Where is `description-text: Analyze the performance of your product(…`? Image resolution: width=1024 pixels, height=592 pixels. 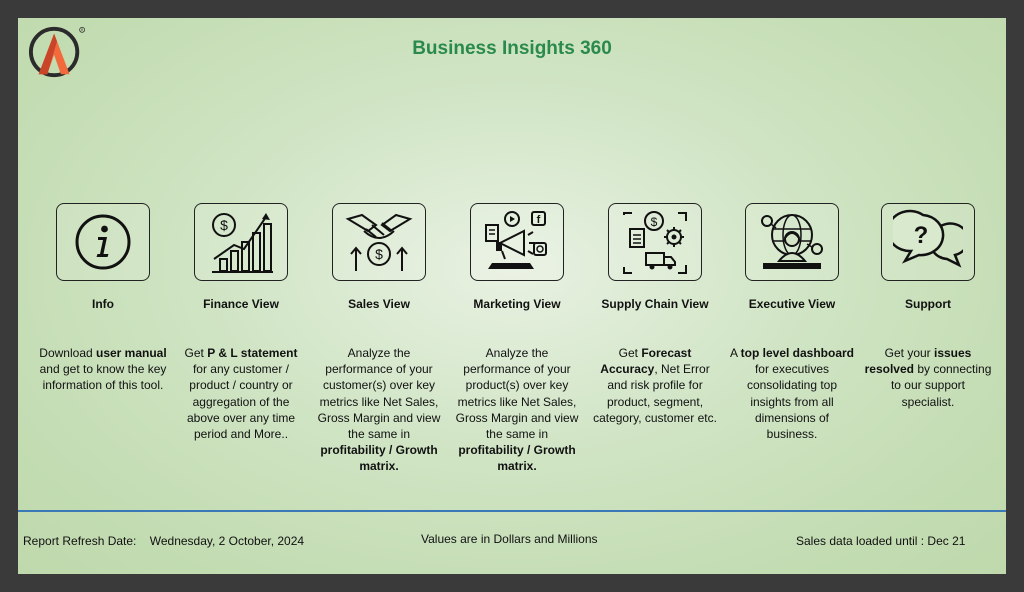
description-text: Analyze the performance of your product(… is located at coordinates (517, 394).